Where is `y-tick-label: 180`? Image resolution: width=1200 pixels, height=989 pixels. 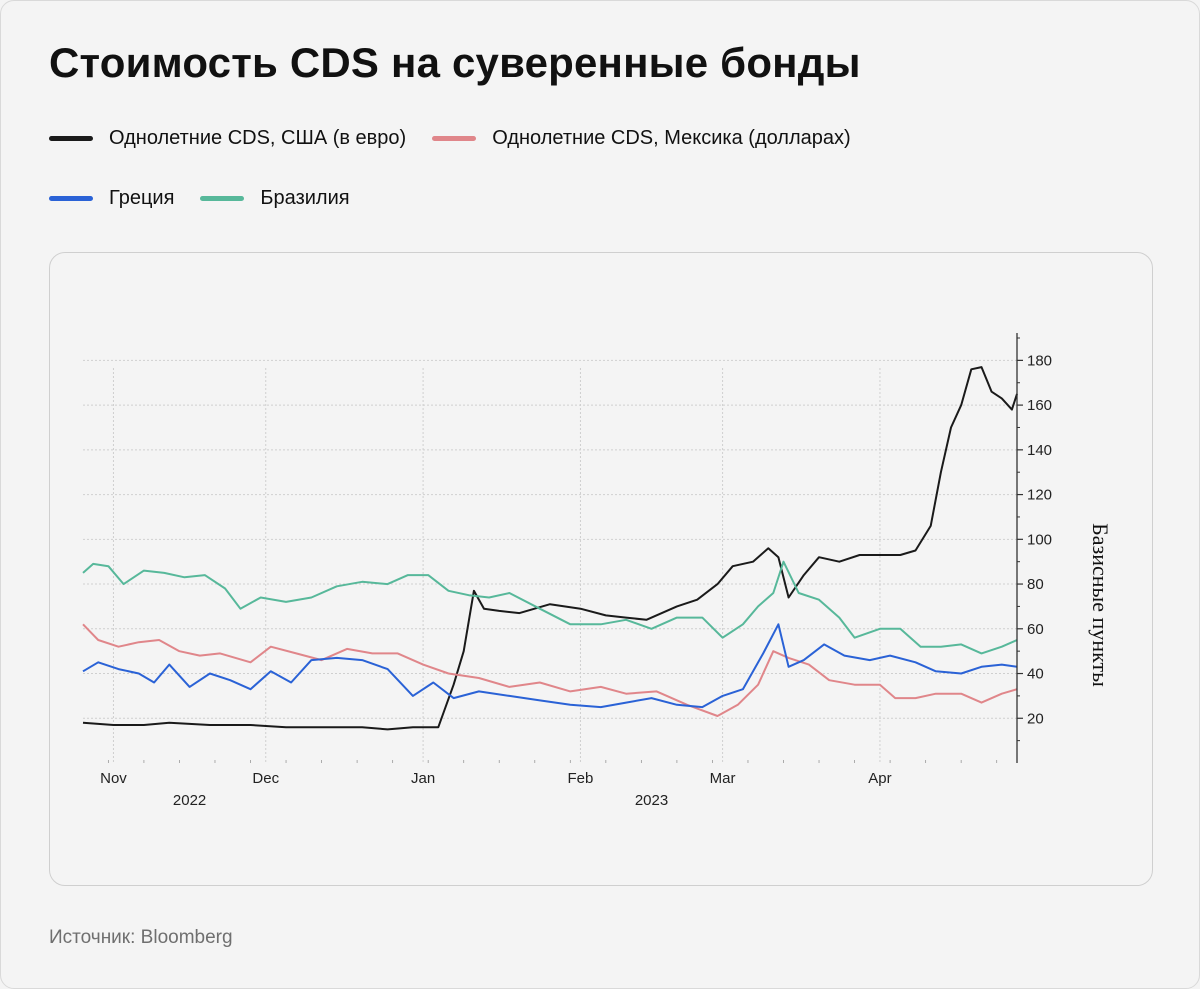 y-tick-label: 180 is located at coordinates (1039, 360).